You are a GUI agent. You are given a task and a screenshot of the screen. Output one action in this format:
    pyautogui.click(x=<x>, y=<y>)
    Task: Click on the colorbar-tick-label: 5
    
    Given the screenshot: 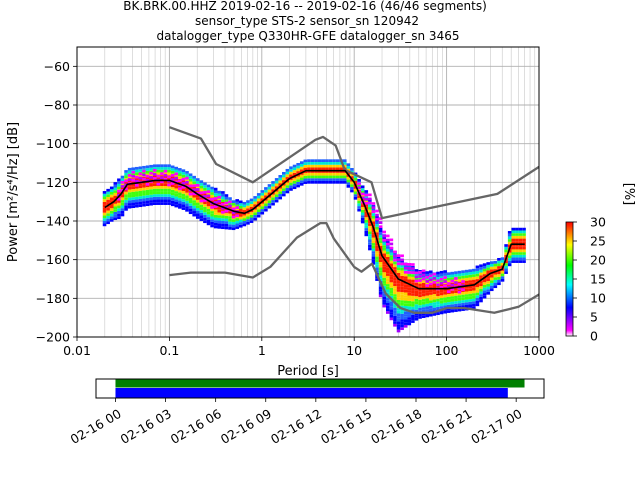 What is the action you would take?
    pyautogui.click(x=594, y=317)
    